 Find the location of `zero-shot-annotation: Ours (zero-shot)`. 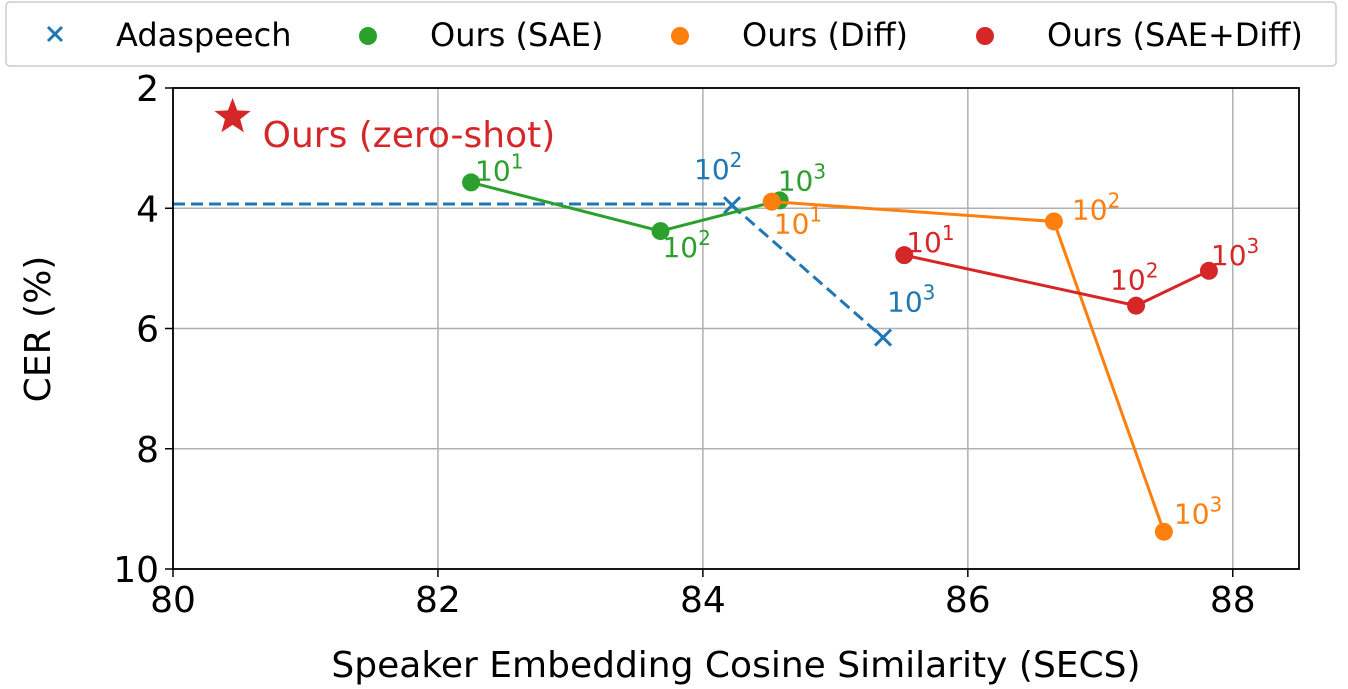

zero-shot-annotation: Ours (zero-shot) is located at coordinates (409, 135).